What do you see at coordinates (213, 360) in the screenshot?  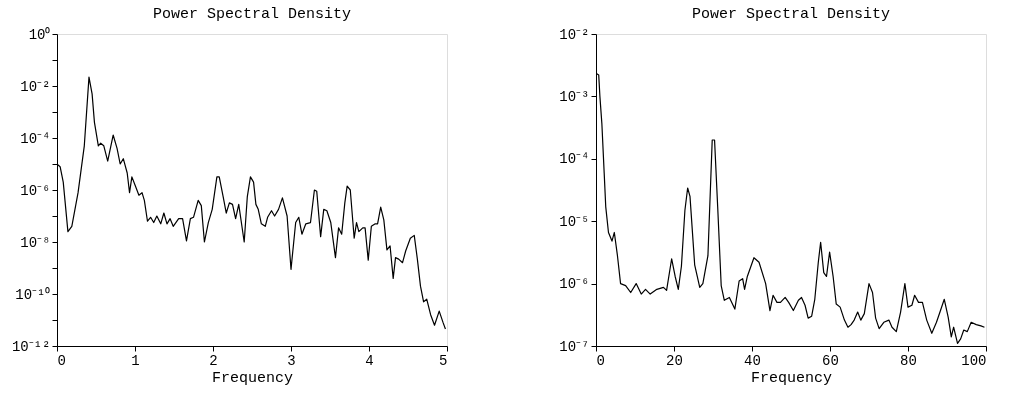 I see `x-tick-label: 2` at bounding box center [213, 360].